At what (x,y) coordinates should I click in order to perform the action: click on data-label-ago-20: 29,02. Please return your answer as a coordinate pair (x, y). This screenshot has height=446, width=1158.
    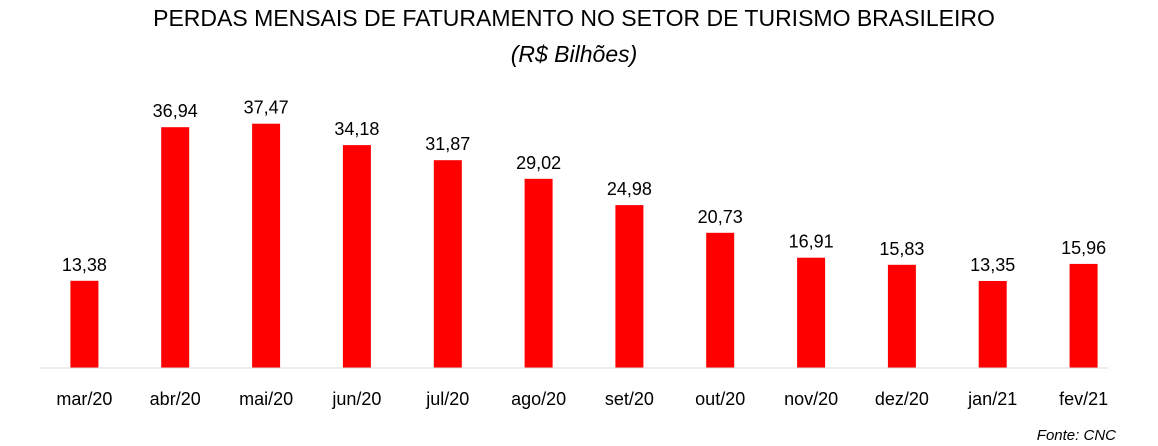
    Looking at the image, I should click on (538, 163).